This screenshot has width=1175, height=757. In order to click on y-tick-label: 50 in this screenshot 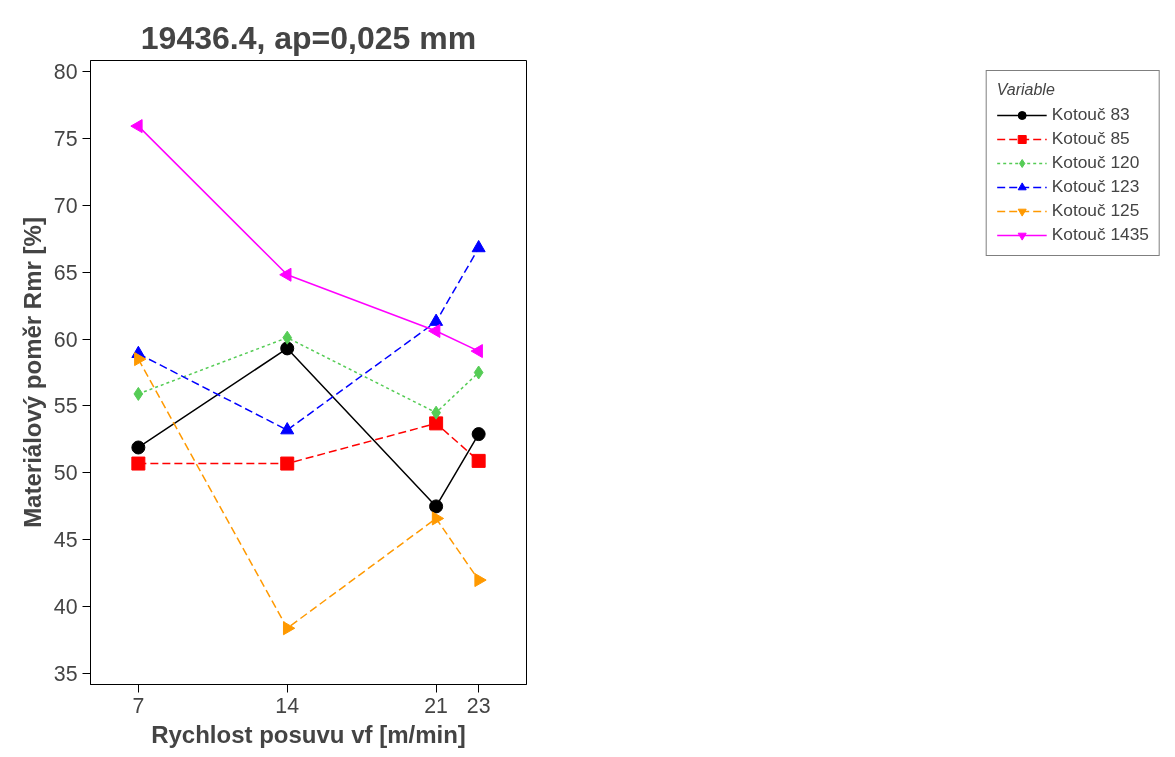, I will do `click(65, 473)`.